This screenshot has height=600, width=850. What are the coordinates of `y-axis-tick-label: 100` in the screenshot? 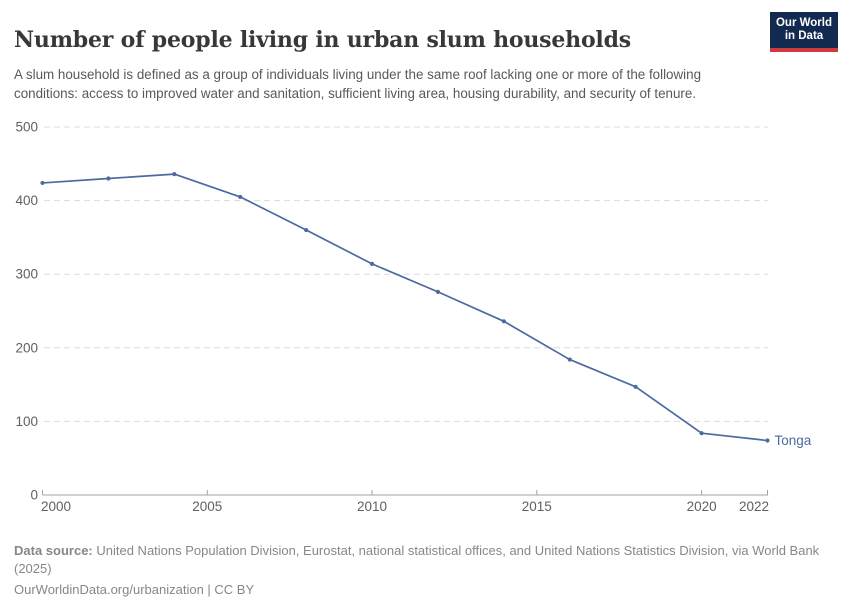 It's located at (26, 421).